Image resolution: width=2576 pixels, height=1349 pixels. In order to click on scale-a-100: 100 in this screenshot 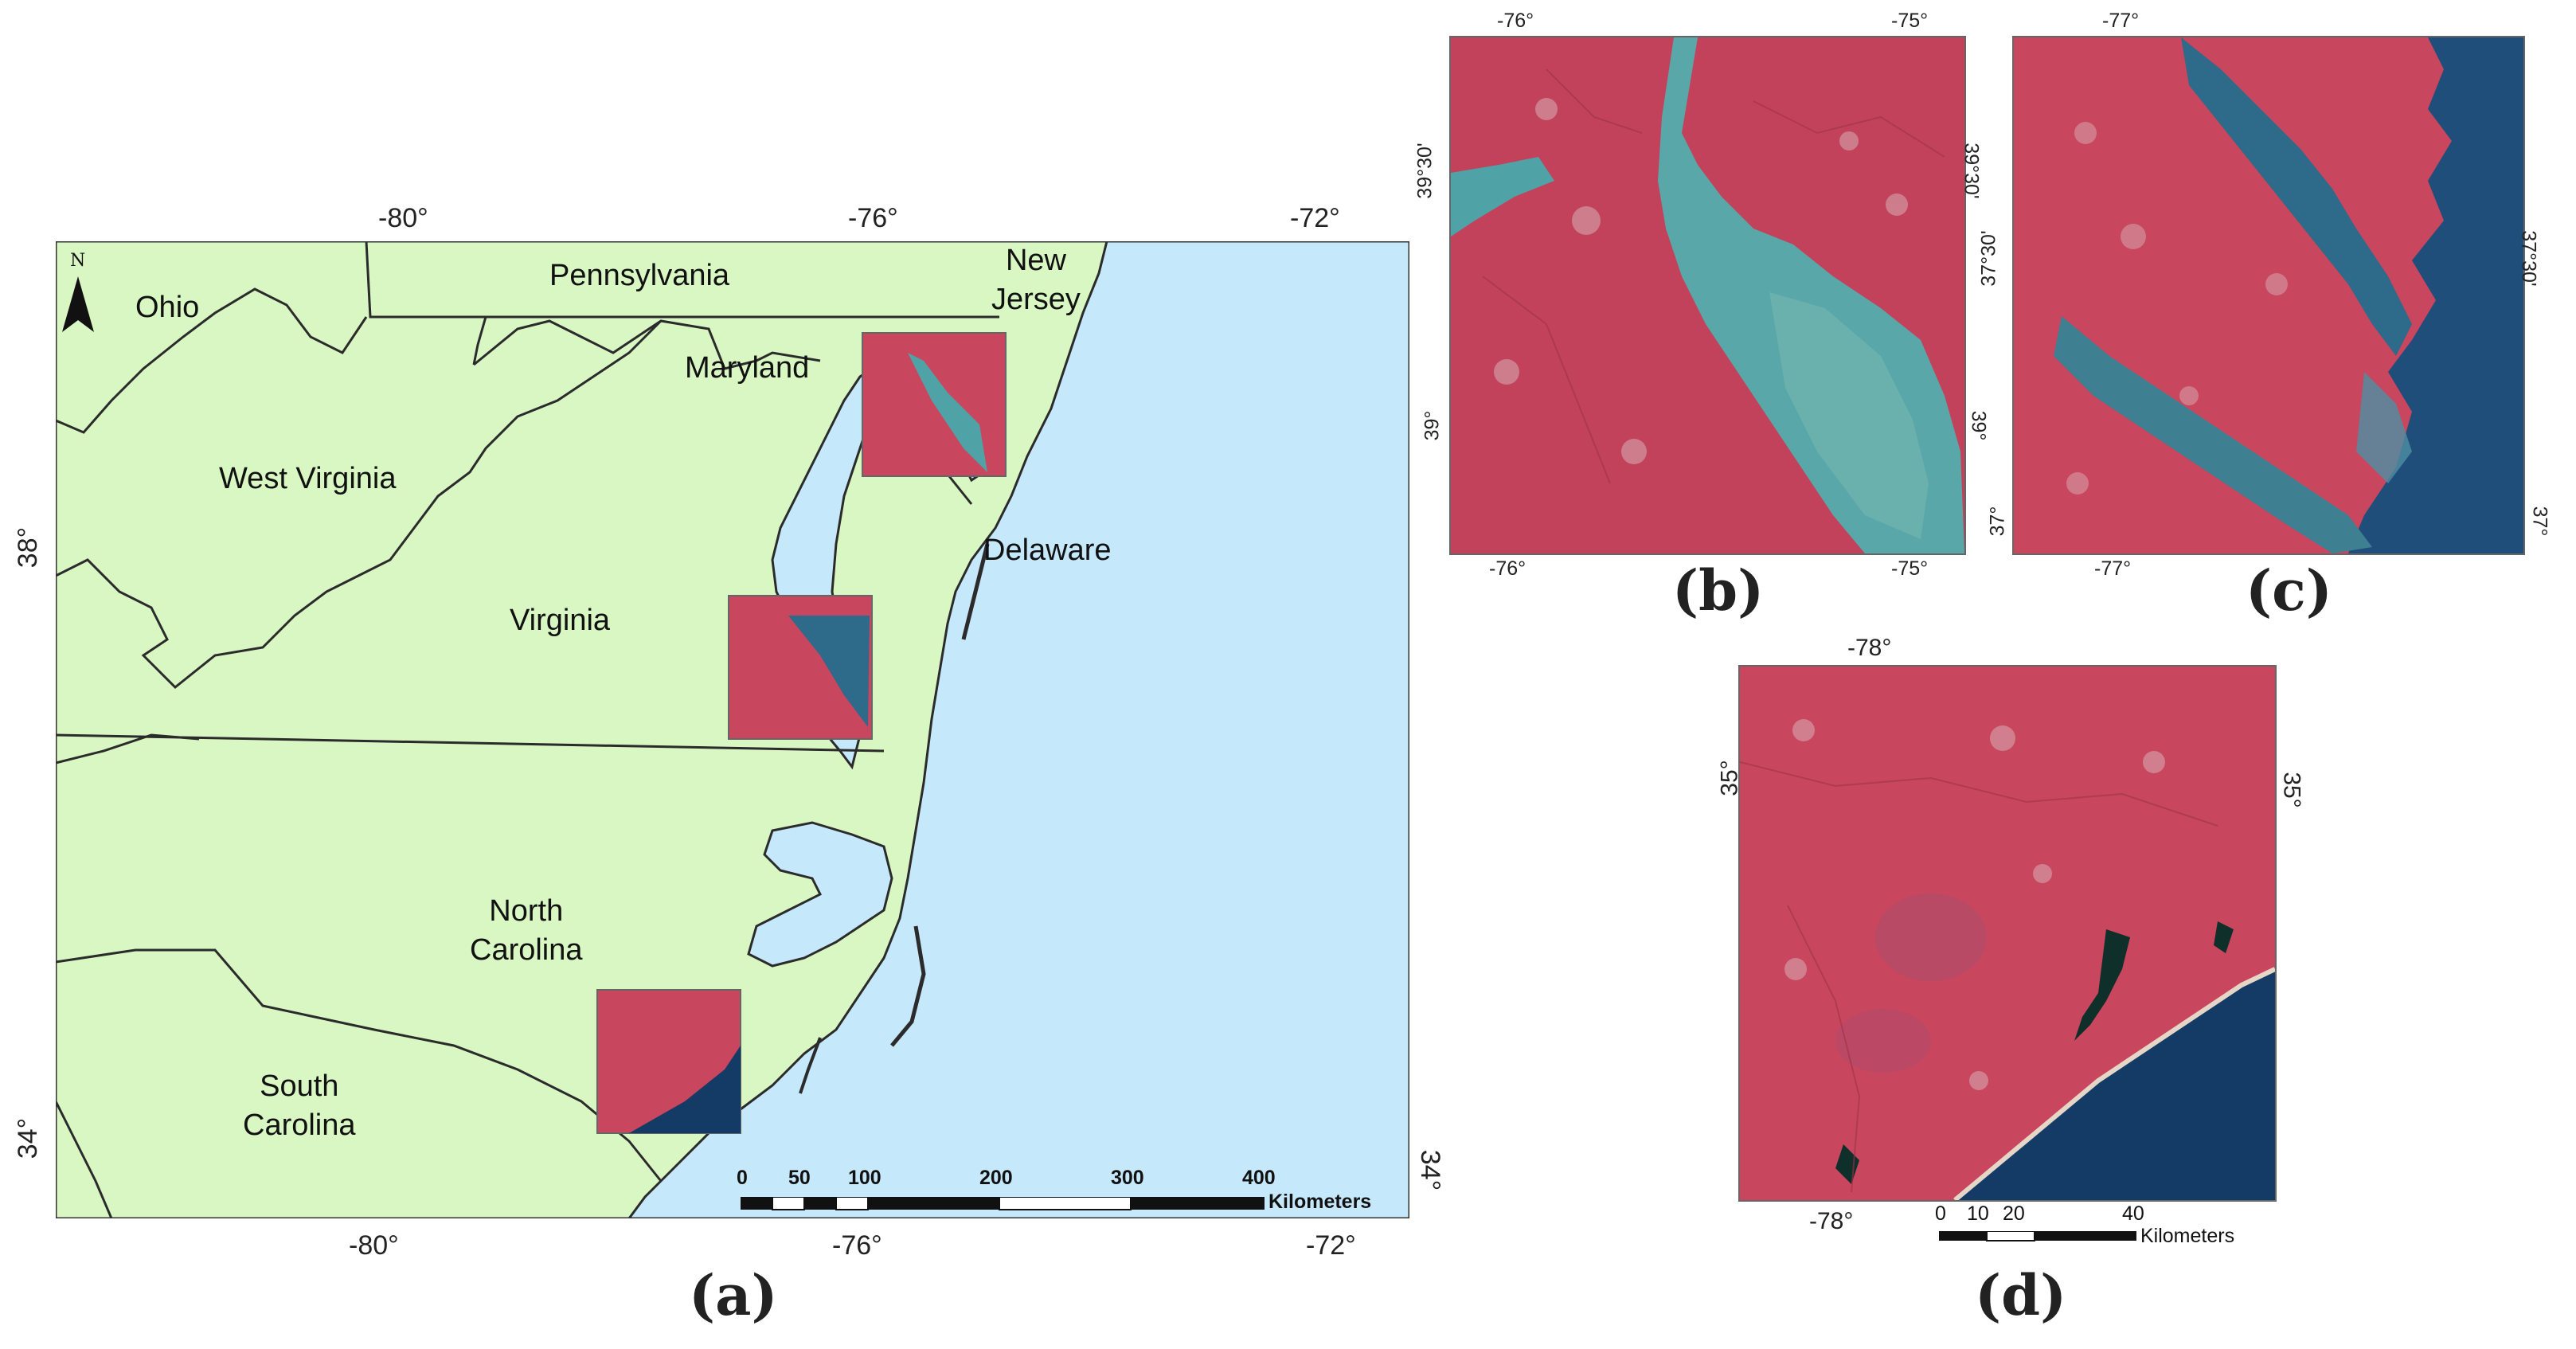, I will do `click(864, 1178)`.